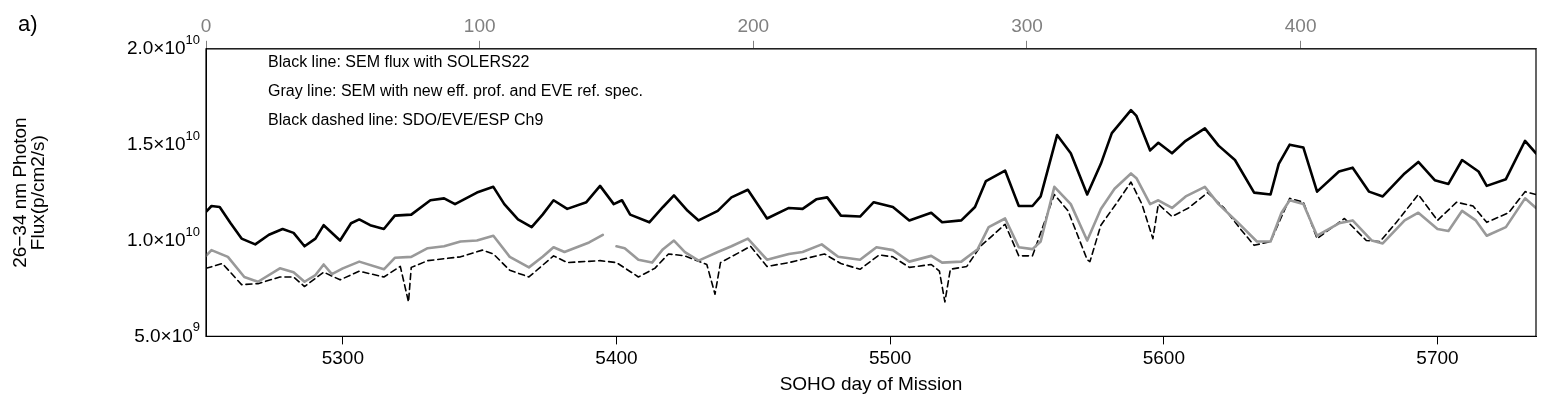  I want to click on x-tick-label: 5400, so click(616, 358).